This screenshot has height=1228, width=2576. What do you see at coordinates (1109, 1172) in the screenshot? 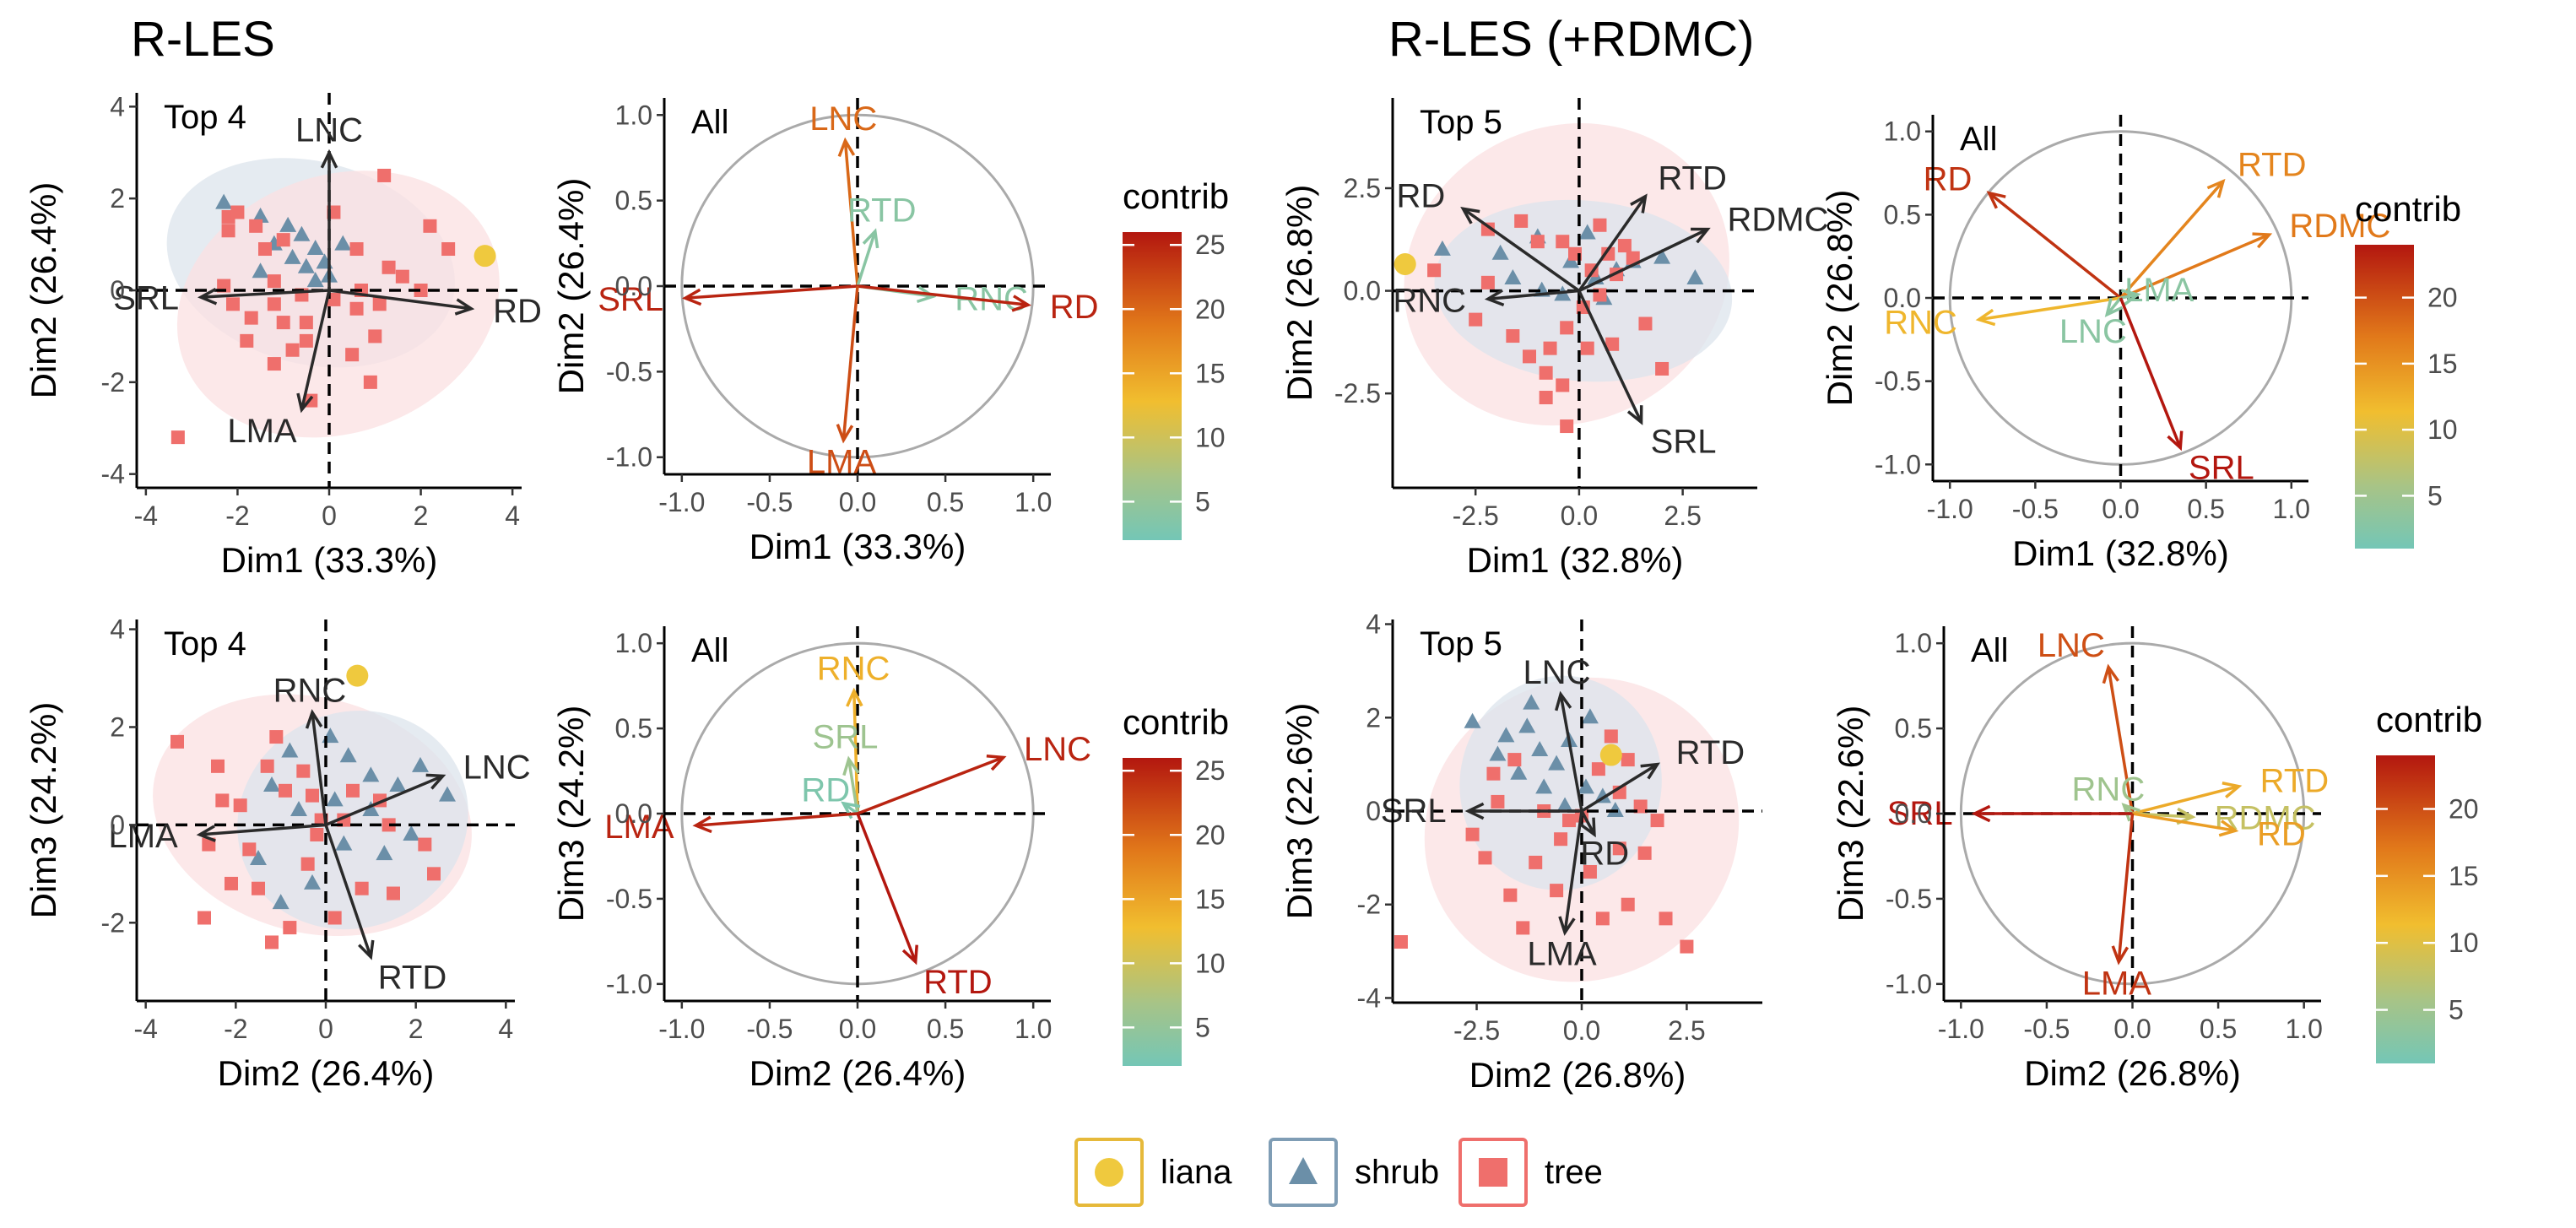
I see `legend-marker-liana` at bounding box center [1109, 1172].